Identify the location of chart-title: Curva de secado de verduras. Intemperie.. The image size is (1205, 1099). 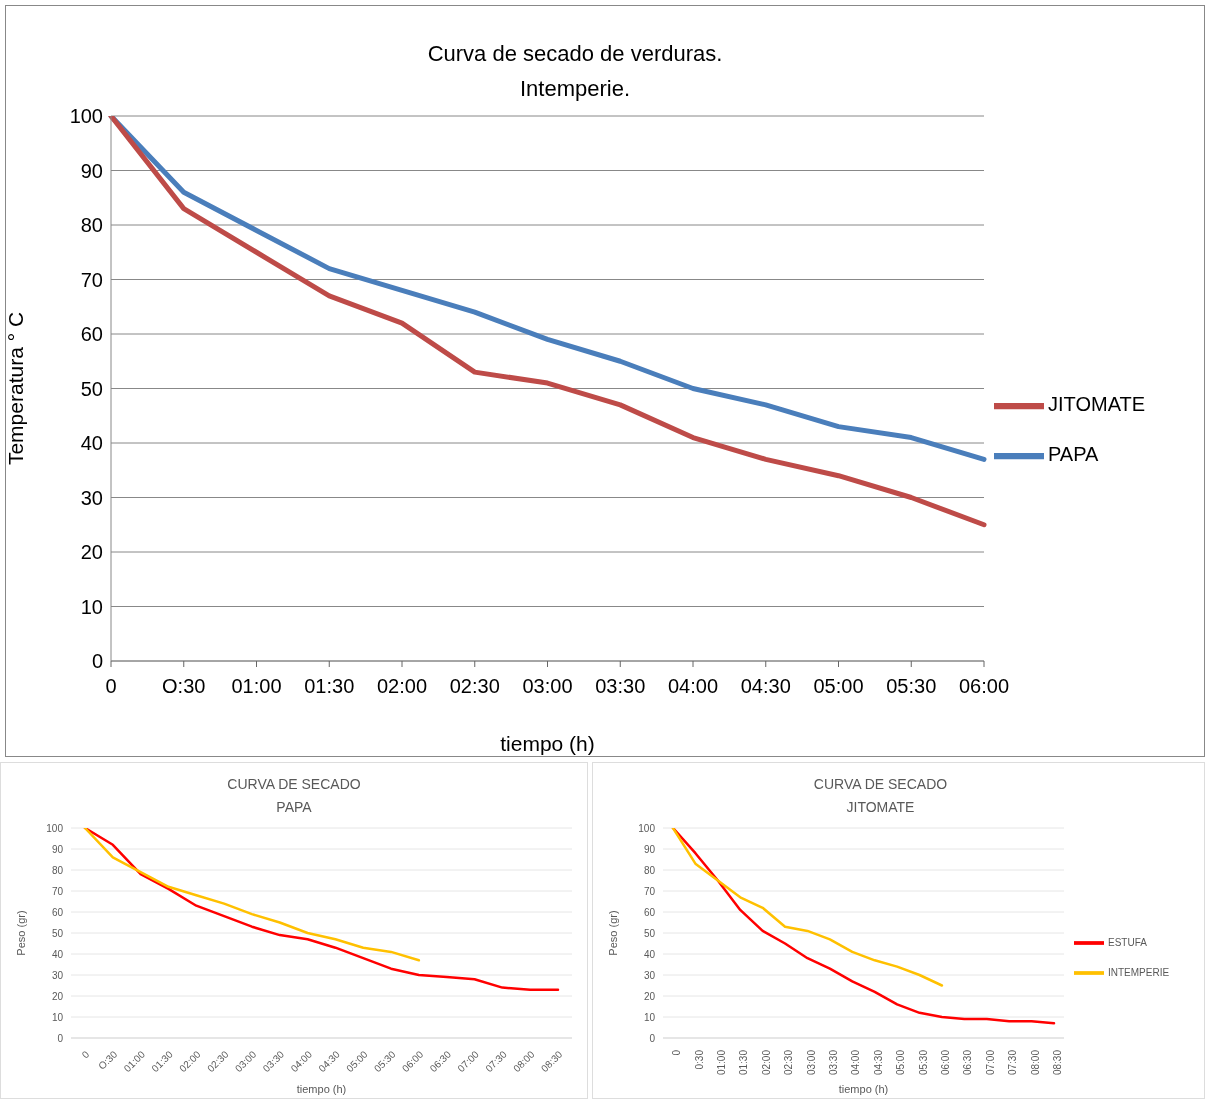
(575, 71).